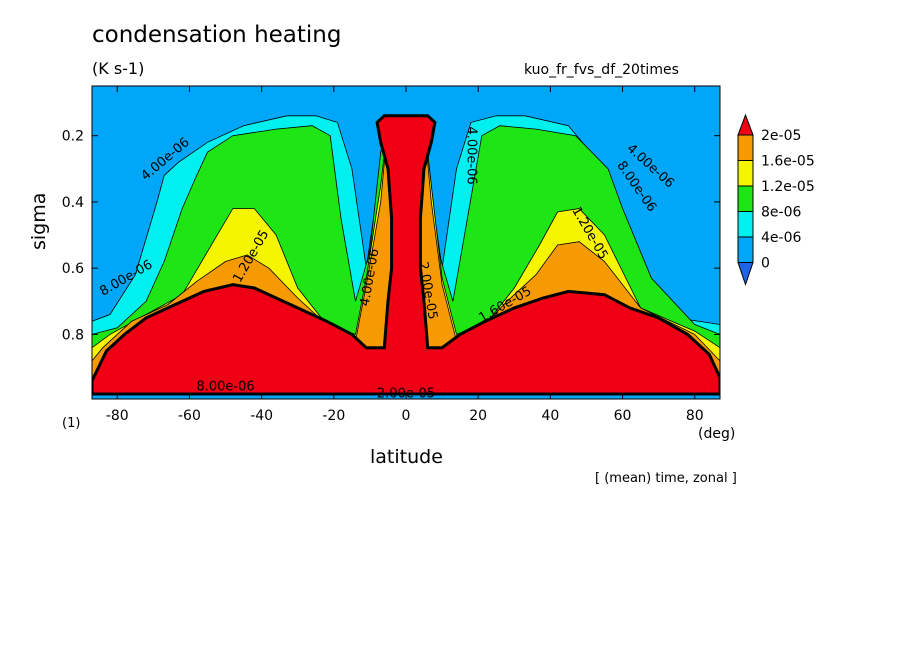 The height and width of the screenshot is (654, 904). I want to click on y-tick-label: 0.2, so click(73, 137).